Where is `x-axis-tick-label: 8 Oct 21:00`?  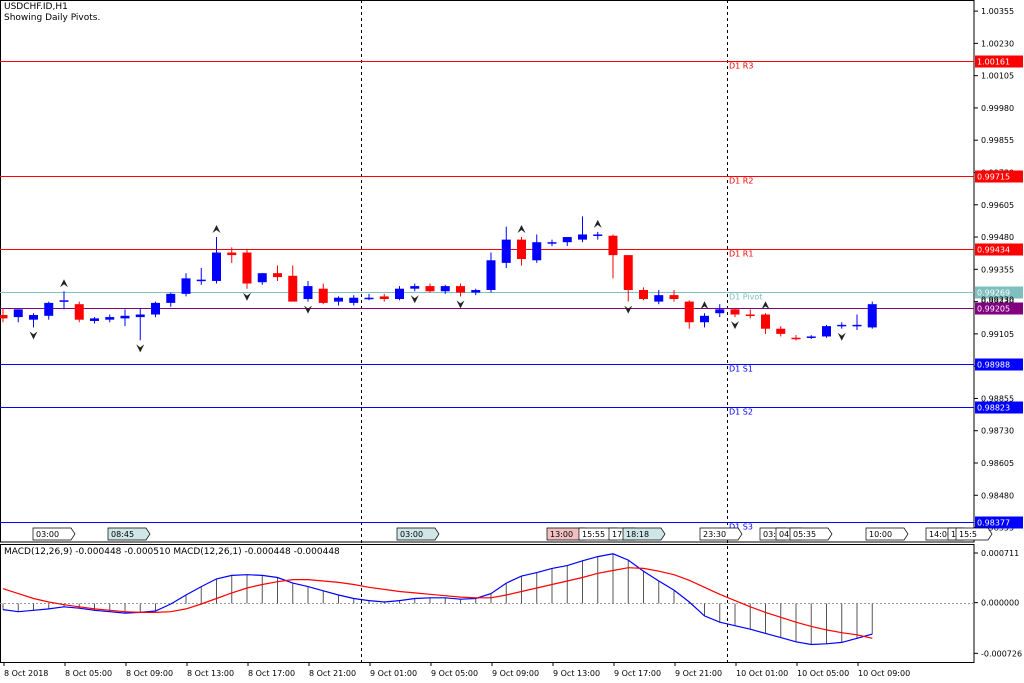
x-axis-tick-label: 8 Oct 21:00 is located at coordinates (332, 673).